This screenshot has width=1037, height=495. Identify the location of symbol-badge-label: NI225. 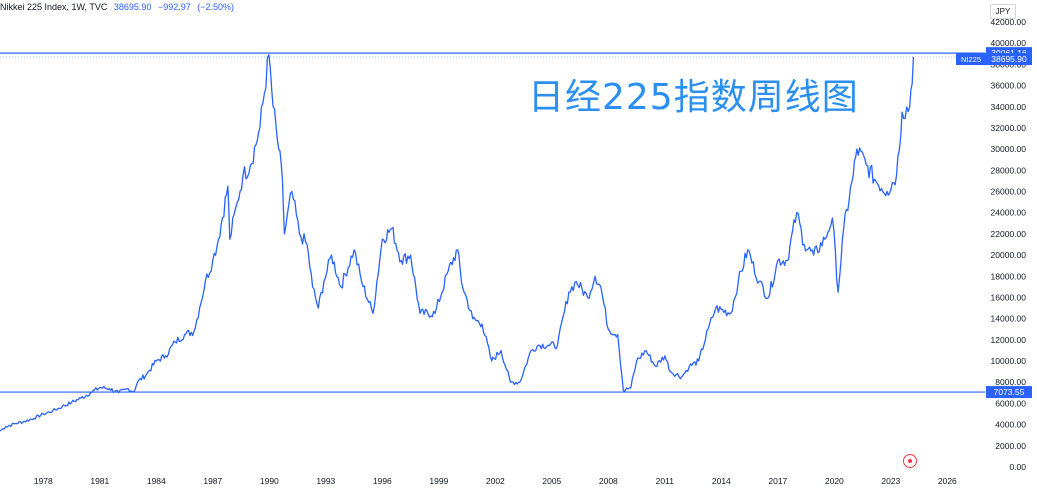
(971, 59).